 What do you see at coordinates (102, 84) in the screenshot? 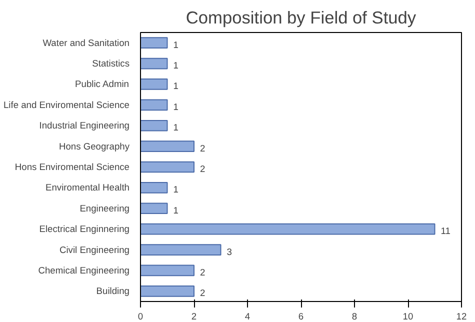
I see `y-tick-label: Public Admin` at bounding box center [102, 84].